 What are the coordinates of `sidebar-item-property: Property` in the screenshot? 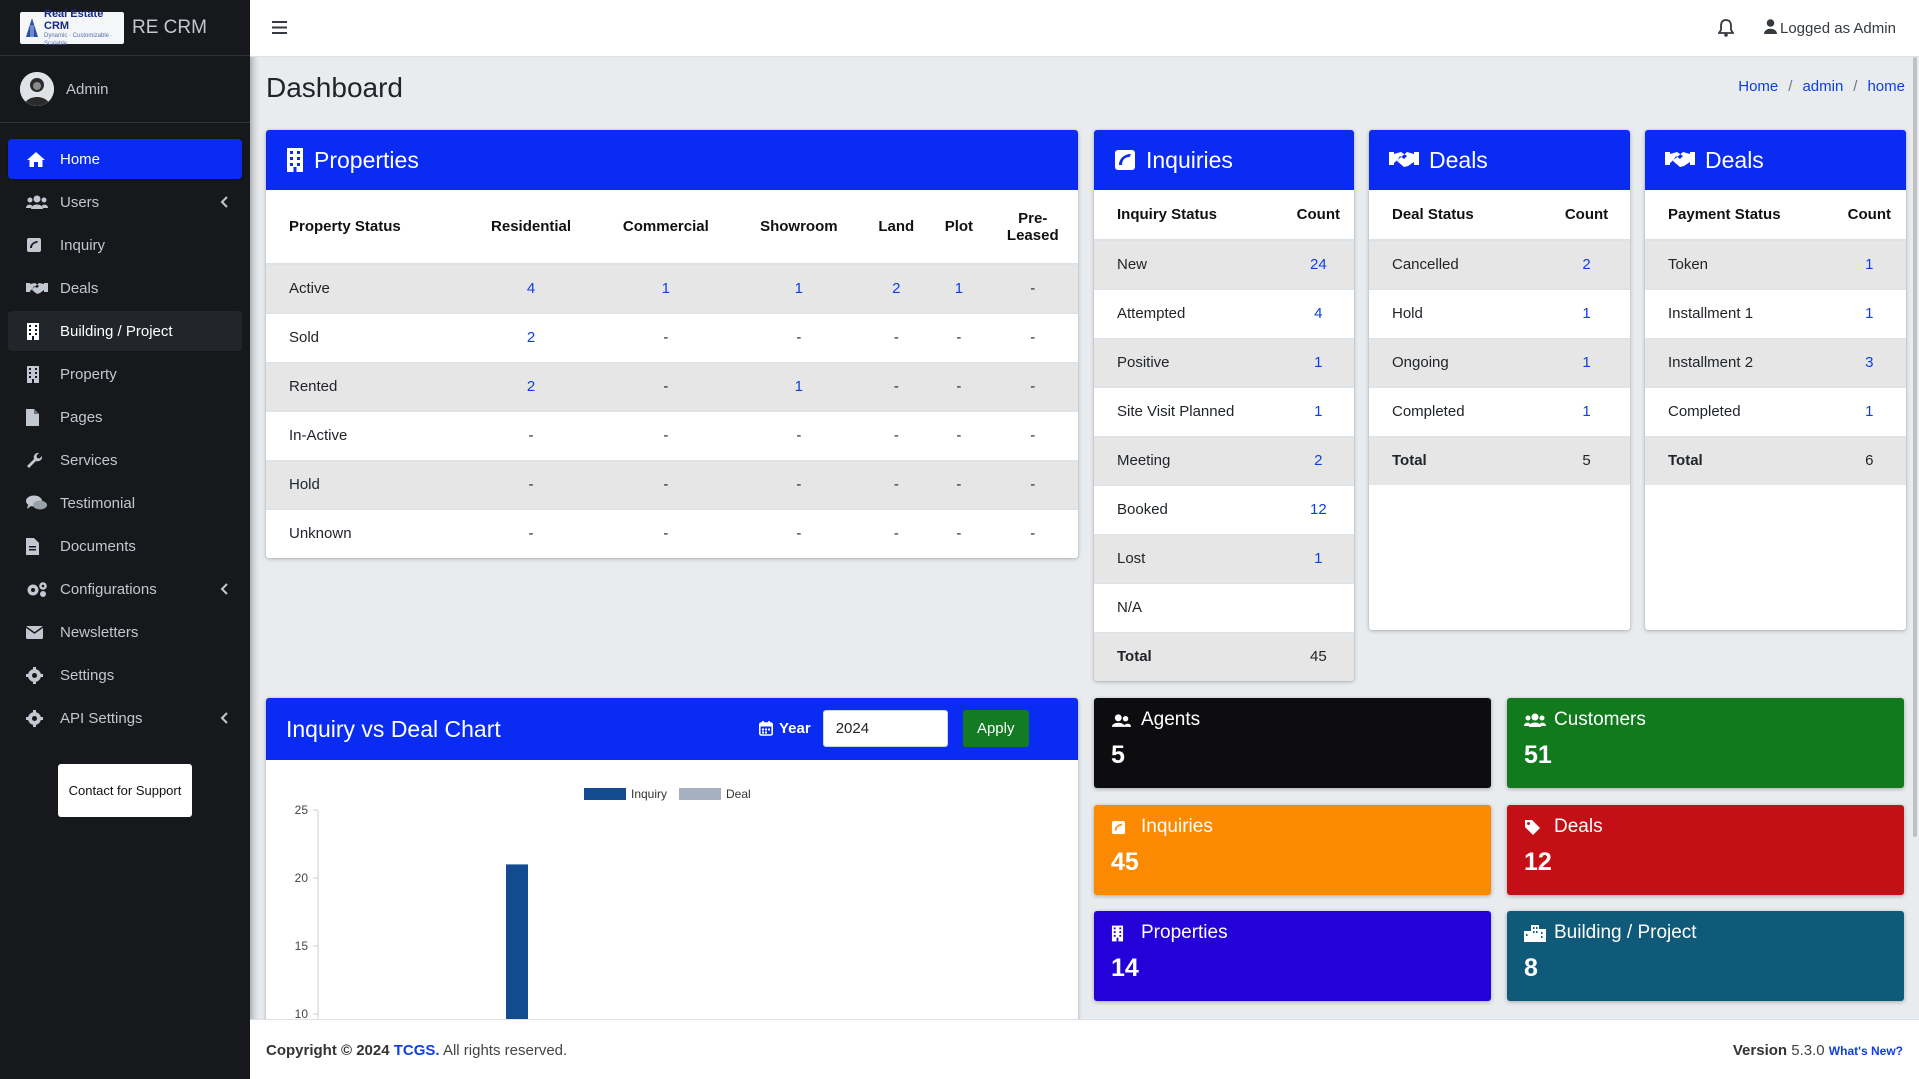 It's located at (125, 374).